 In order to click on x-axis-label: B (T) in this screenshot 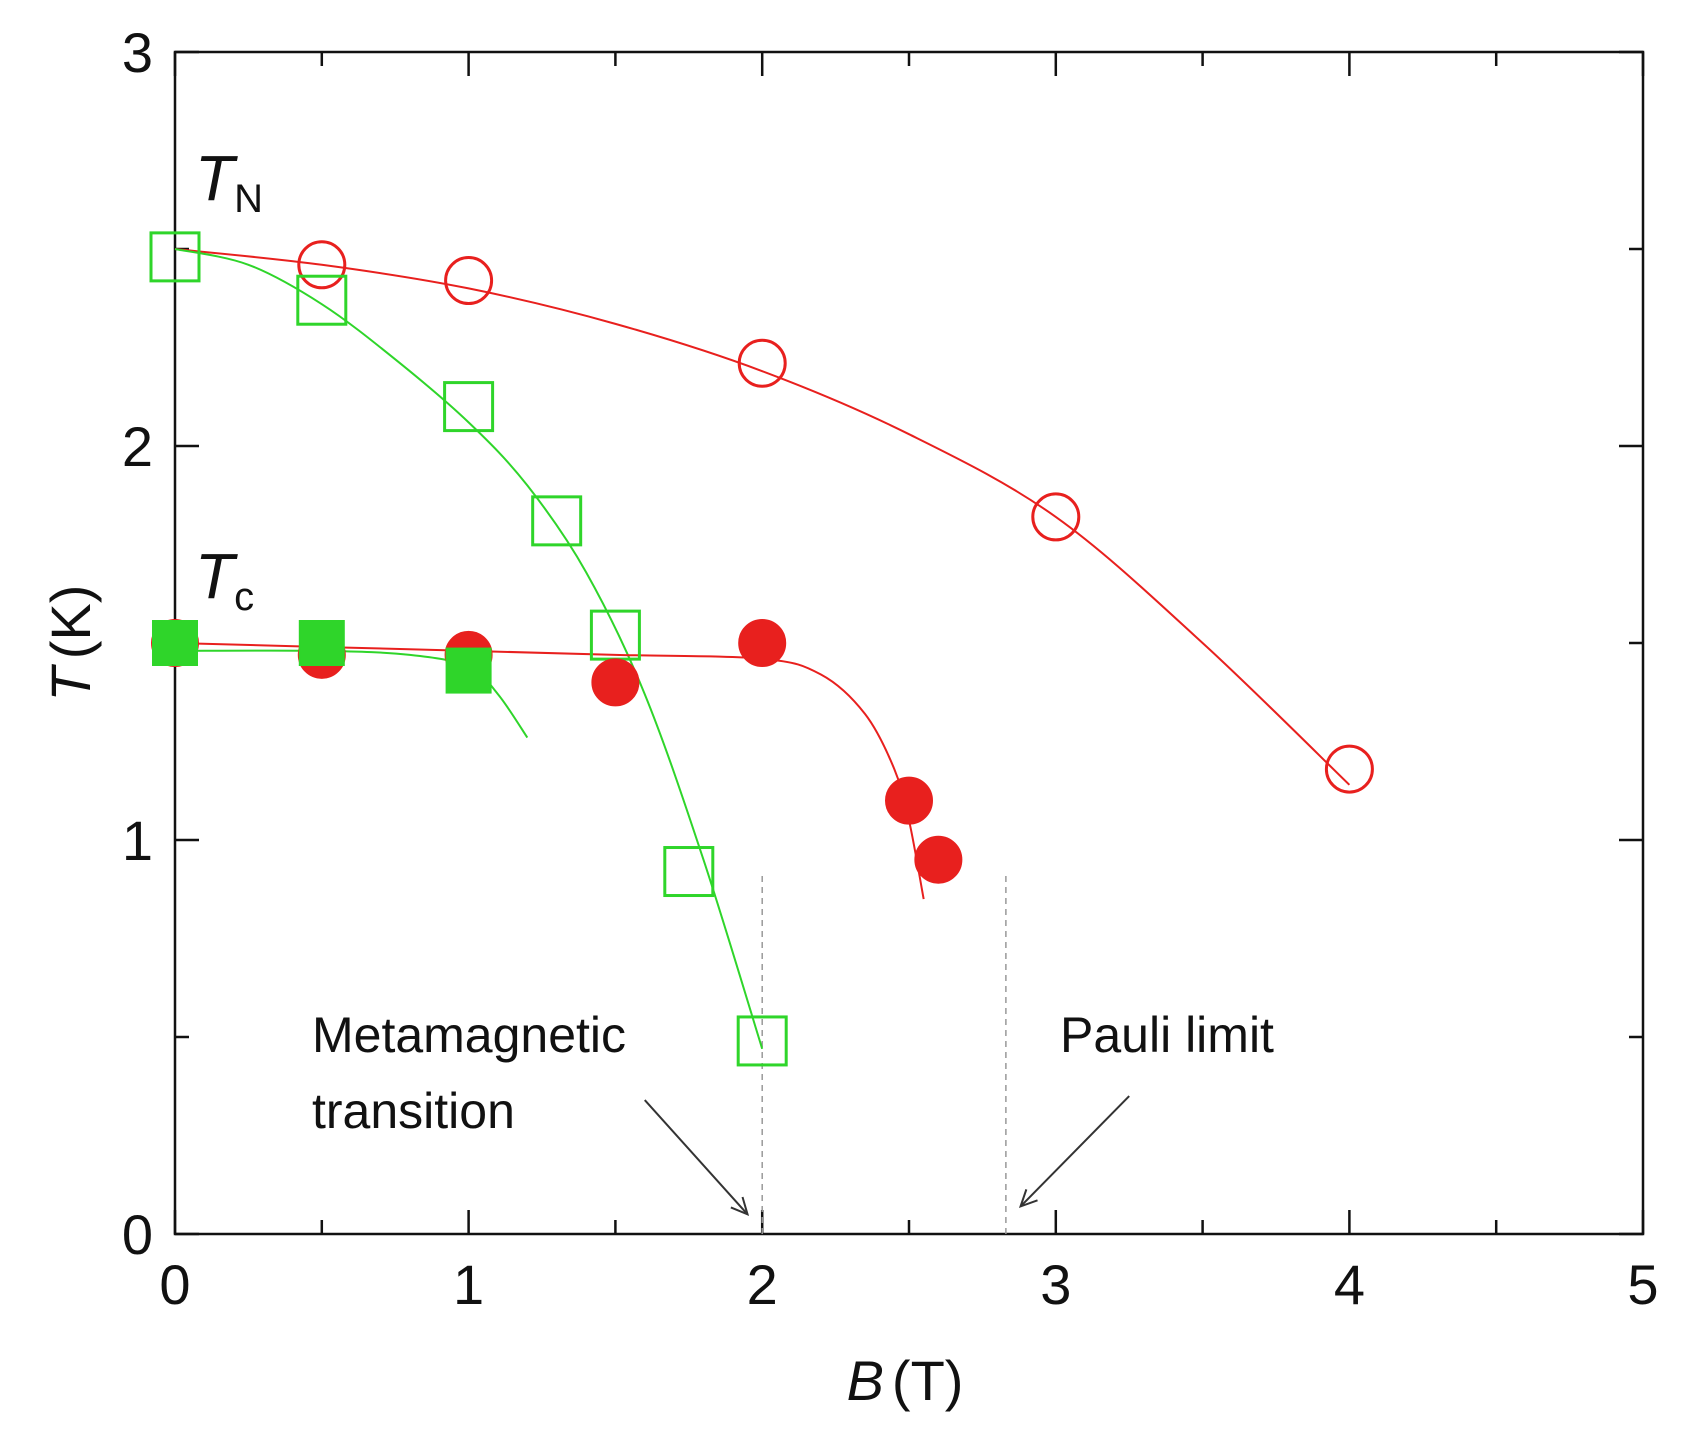, I will do `click(905, 1380)`.